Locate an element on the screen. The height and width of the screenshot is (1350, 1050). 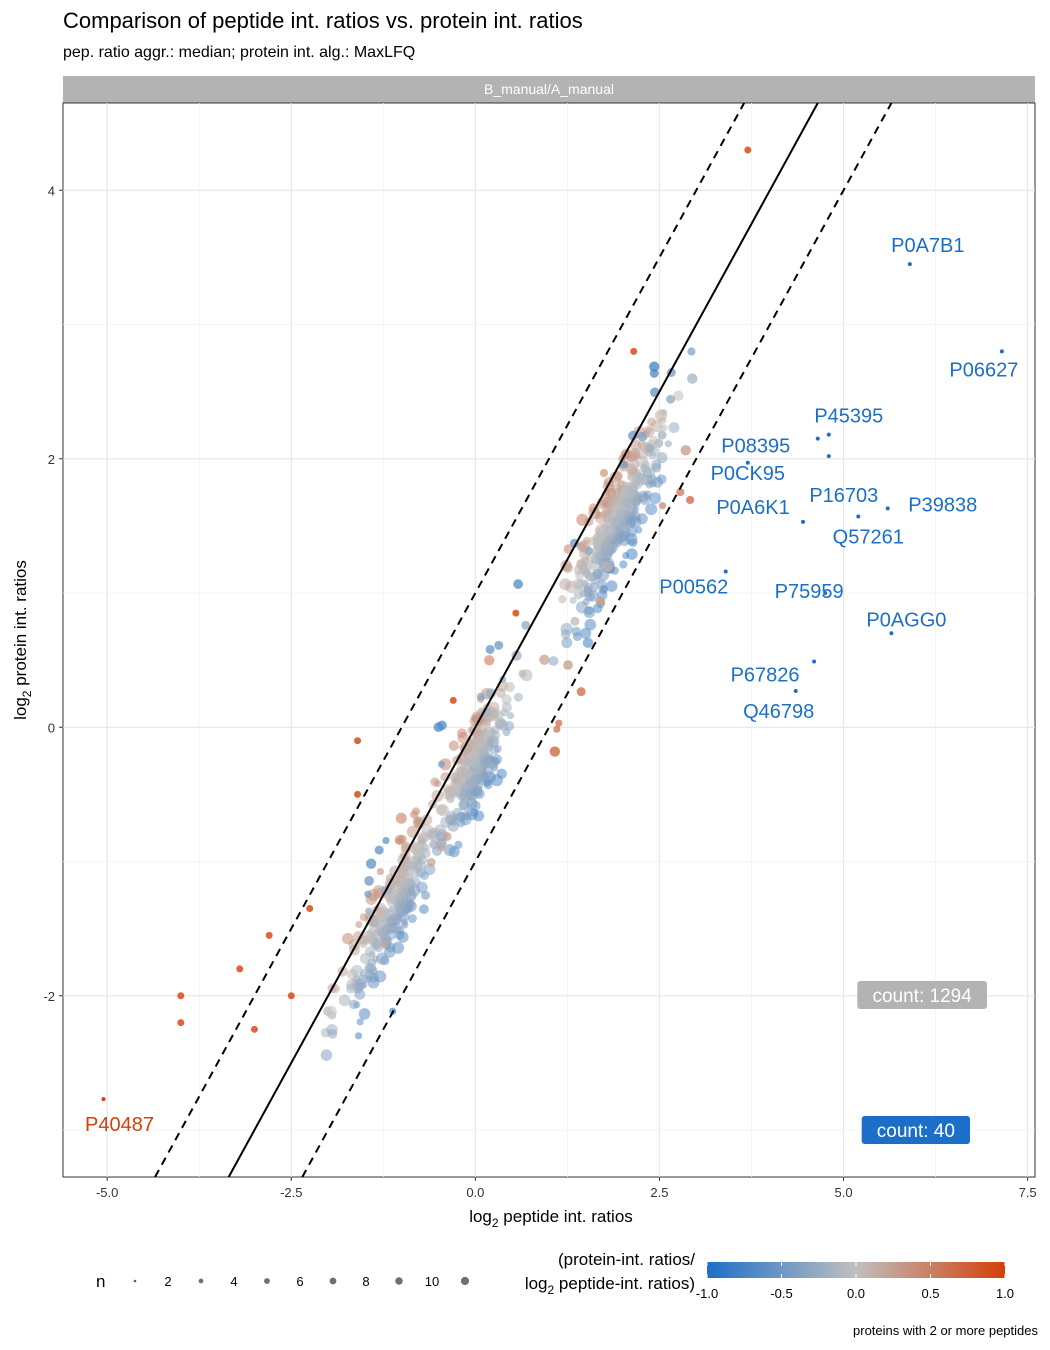
color-tick-label: 1.0 is located at coordinates (1005, 1293).